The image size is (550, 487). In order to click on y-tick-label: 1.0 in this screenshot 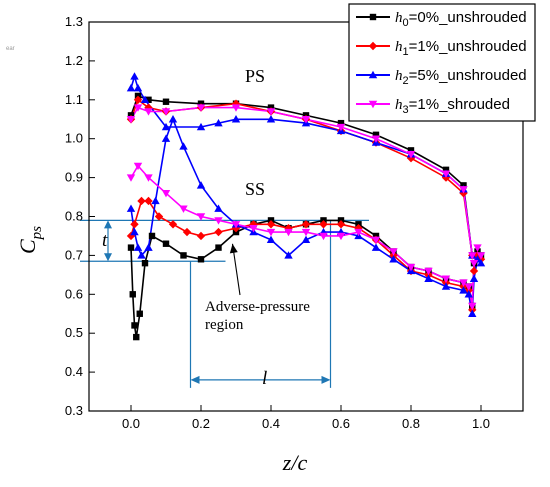, I will do `click(74, 138)`.